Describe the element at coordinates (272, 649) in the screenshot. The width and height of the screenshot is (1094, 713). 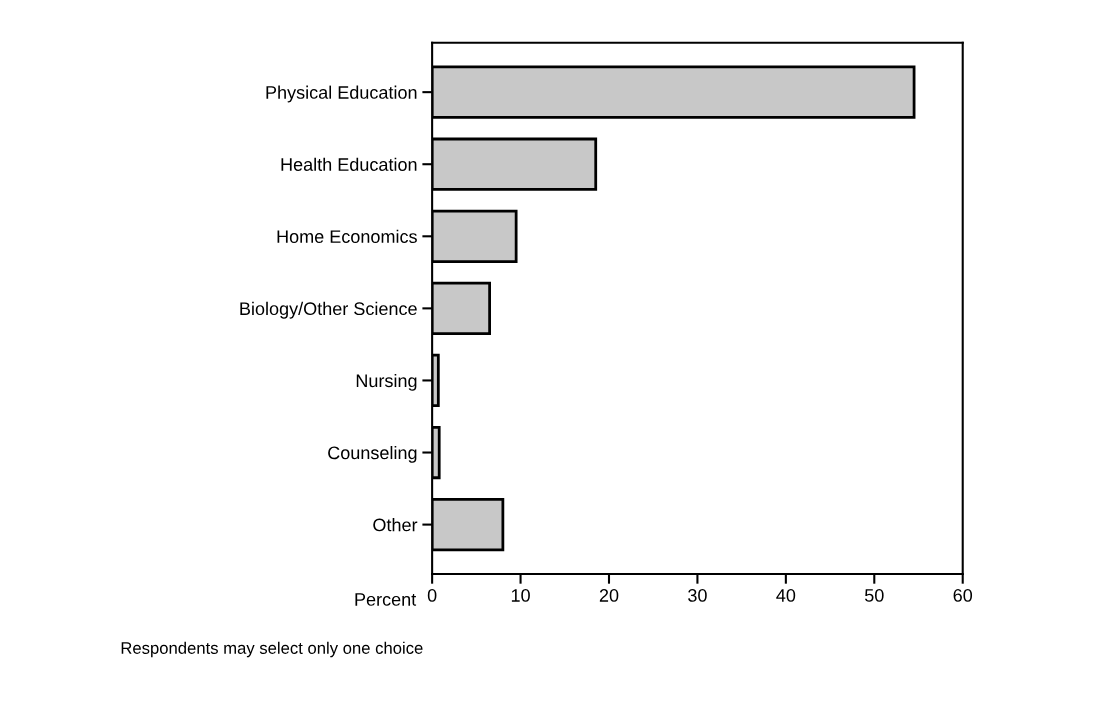
I see `text: Respondents may select only one choice` at that location.